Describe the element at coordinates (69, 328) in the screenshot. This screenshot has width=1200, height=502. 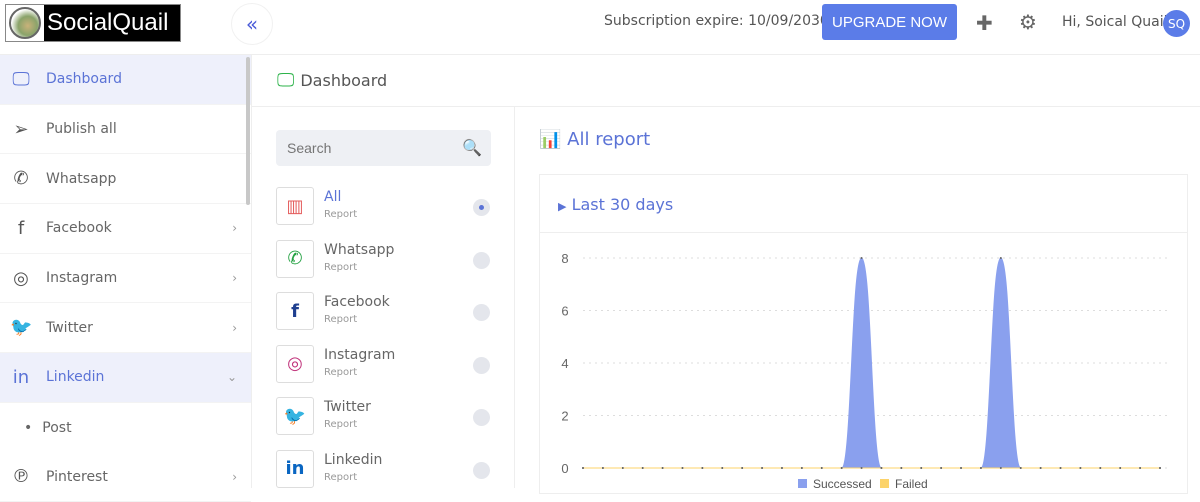
I see `sidebar-item-label: Twitter` at that location.